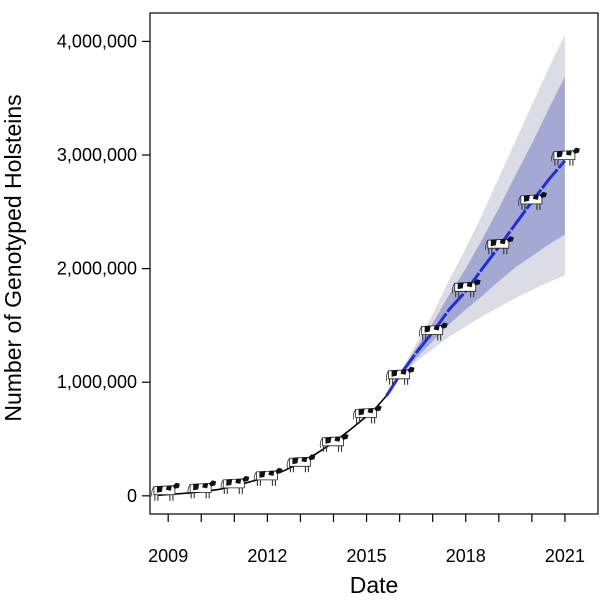 The image size is (605, 601). Describe the element at coordinates (367, 556) in the screenshot. I see `x-tick-label: 2015` at that location.